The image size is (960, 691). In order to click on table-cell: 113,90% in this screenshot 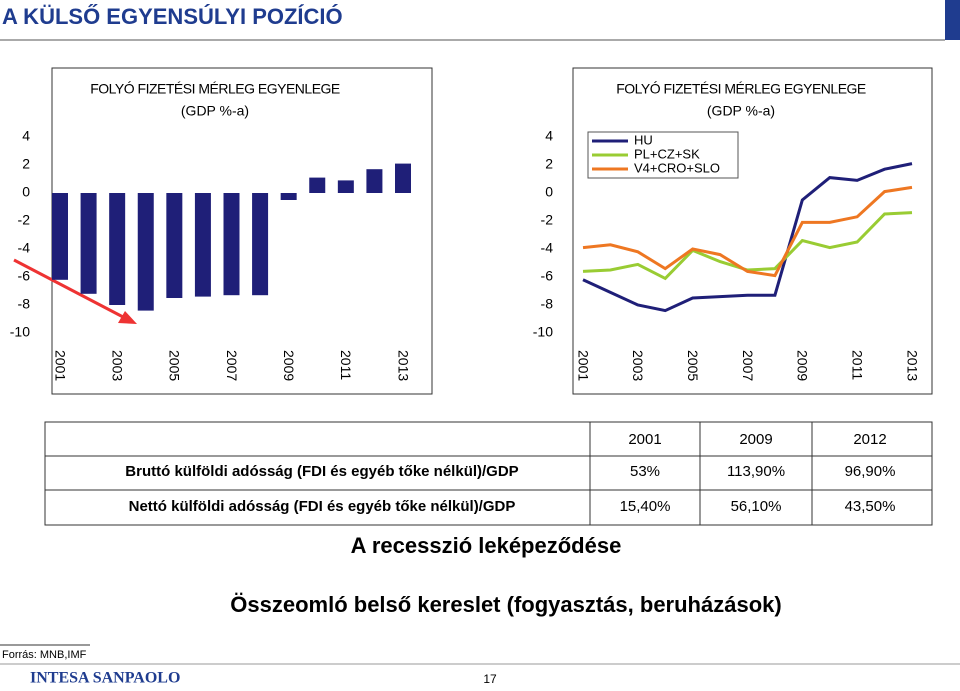, I will do `click(756, 471)`.